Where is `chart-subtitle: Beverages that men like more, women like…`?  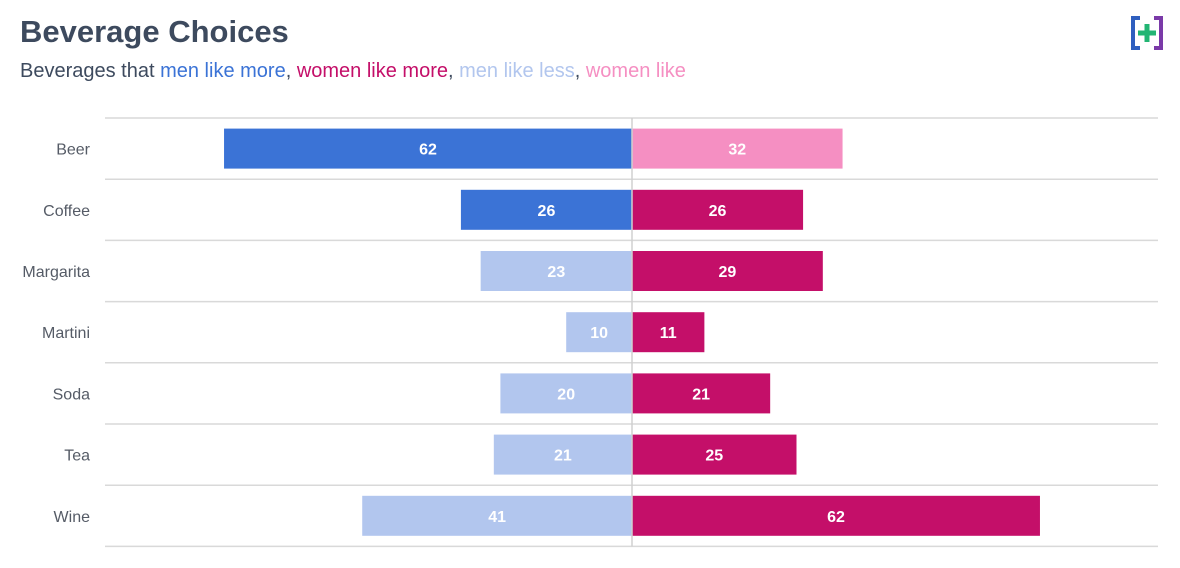
chart-subtitle: Beverages that men like more, women like… is located at coordinates (353, 71).